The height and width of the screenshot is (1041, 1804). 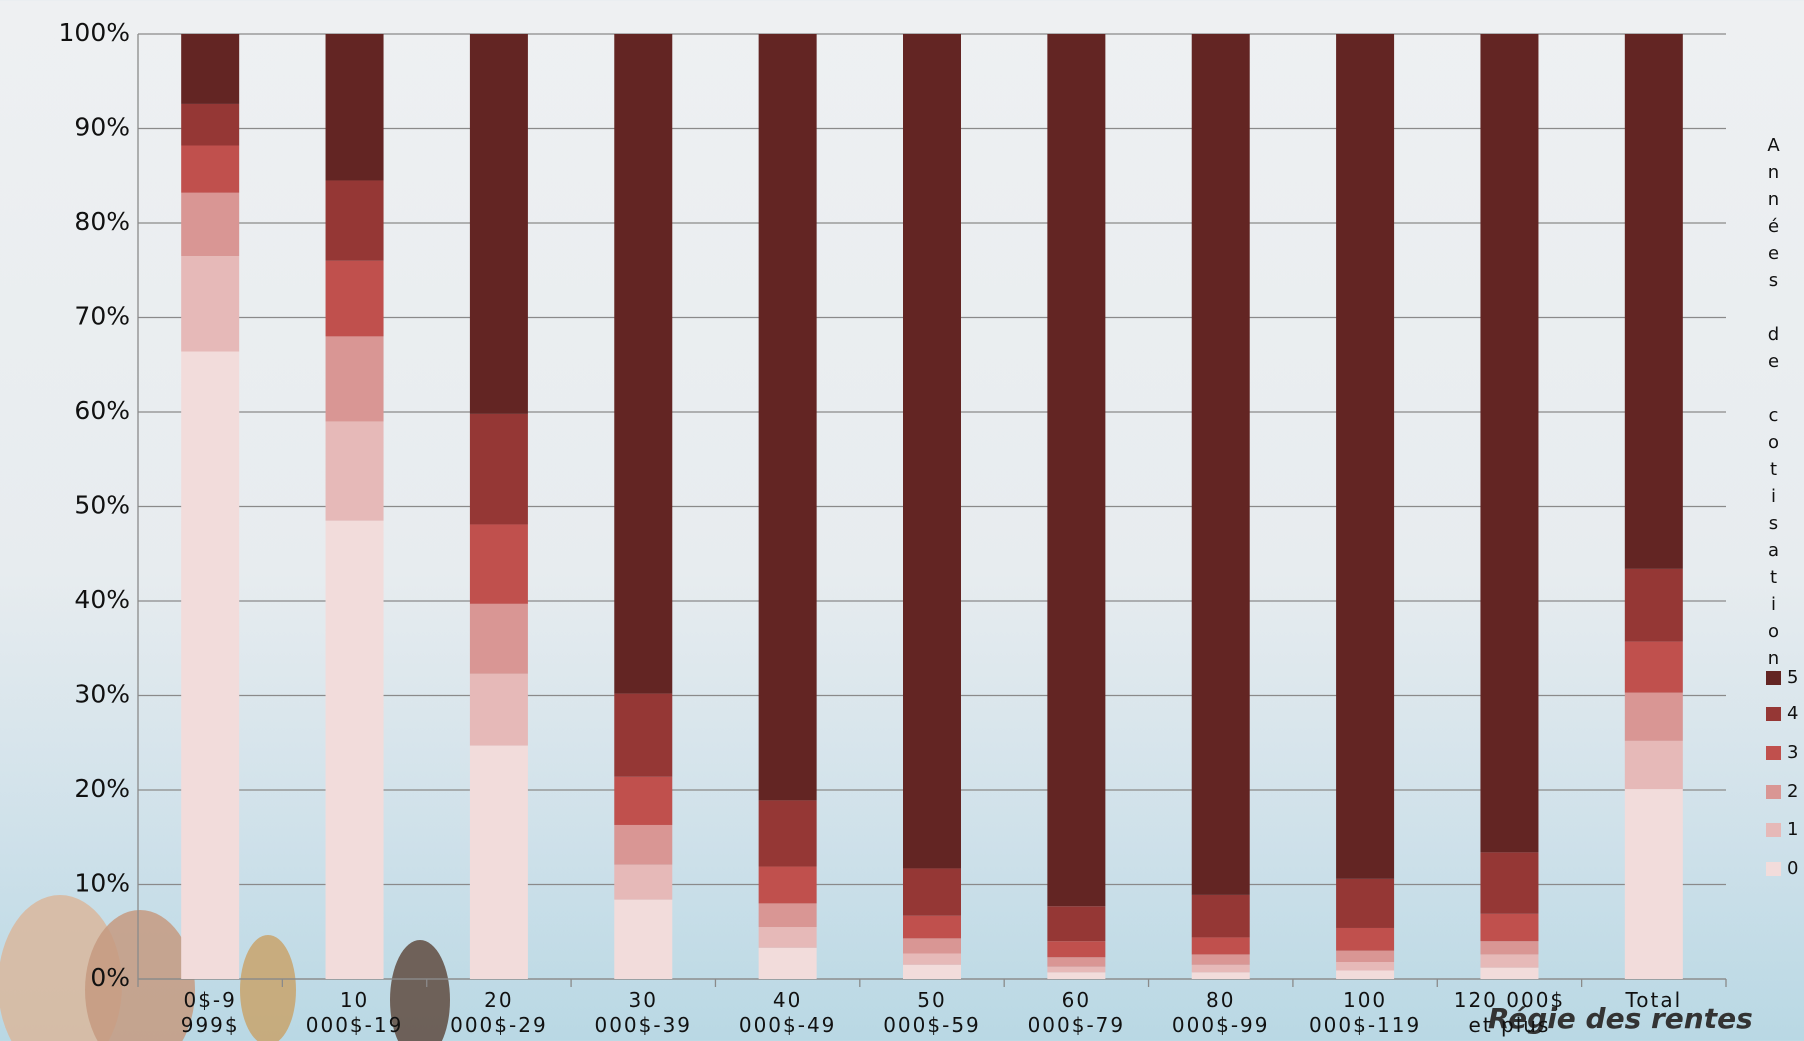 I want to click on x-tick-label: 20 000$-29 999$, so click(x=499, y=1014).